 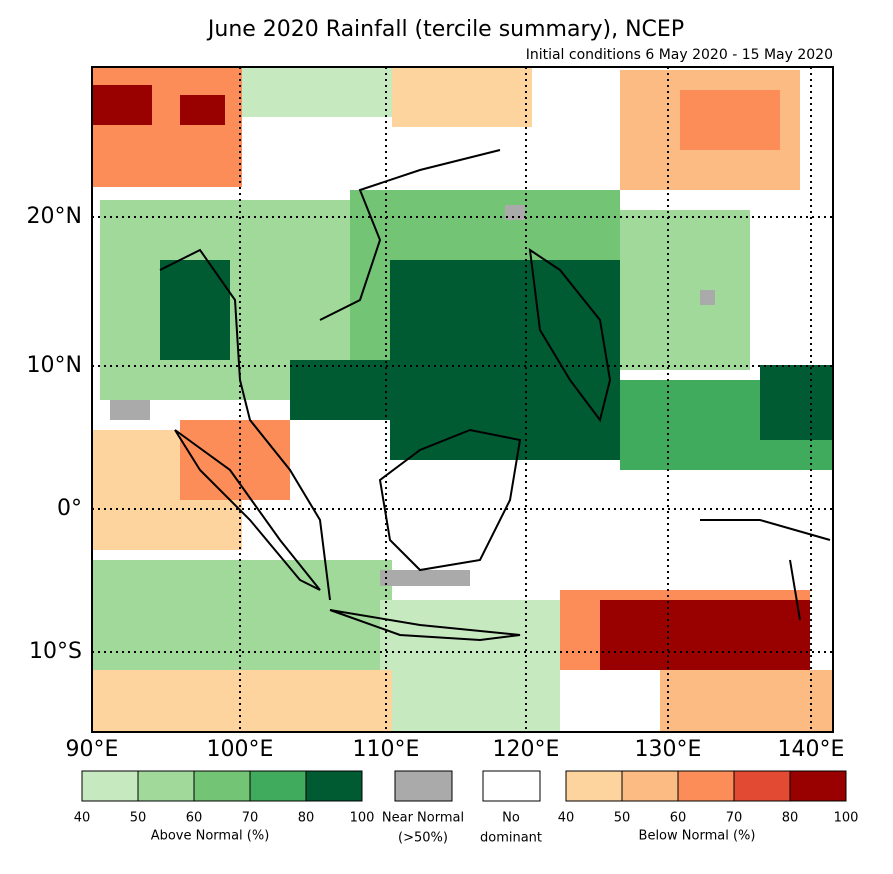 What do you see at coordinates (55, 651) in the screenshot?
I see `lat-label: 10°S` at bounding box center [55, 651].